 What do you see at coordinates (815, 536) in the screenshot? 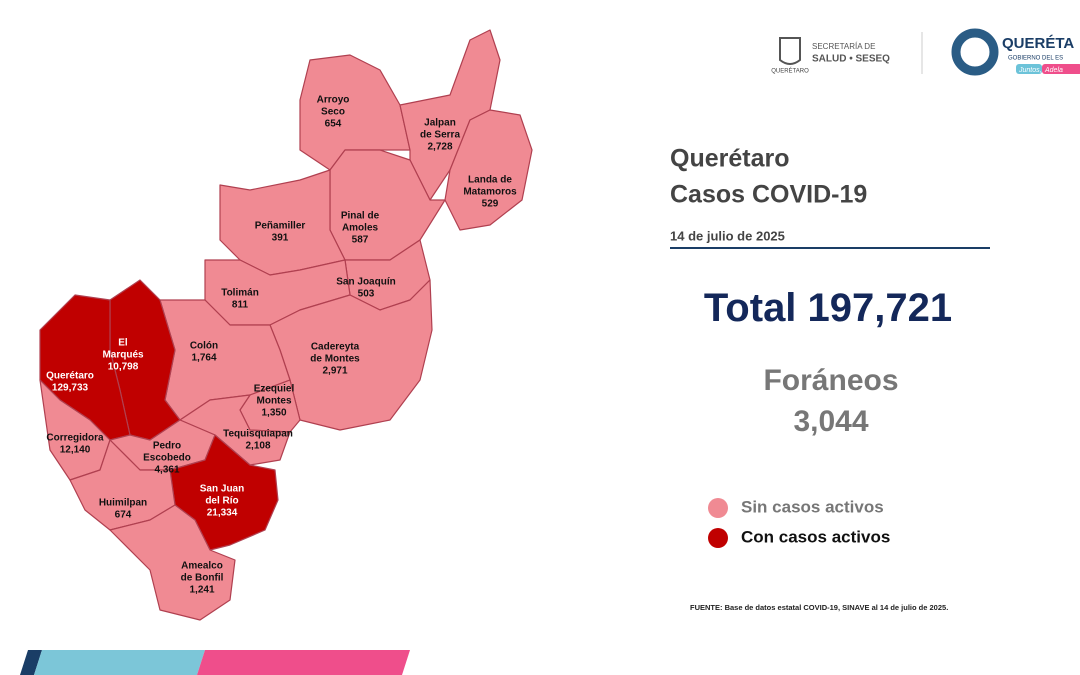
I see `legend-label: Con casos activos` at bounding box center [815, 536].